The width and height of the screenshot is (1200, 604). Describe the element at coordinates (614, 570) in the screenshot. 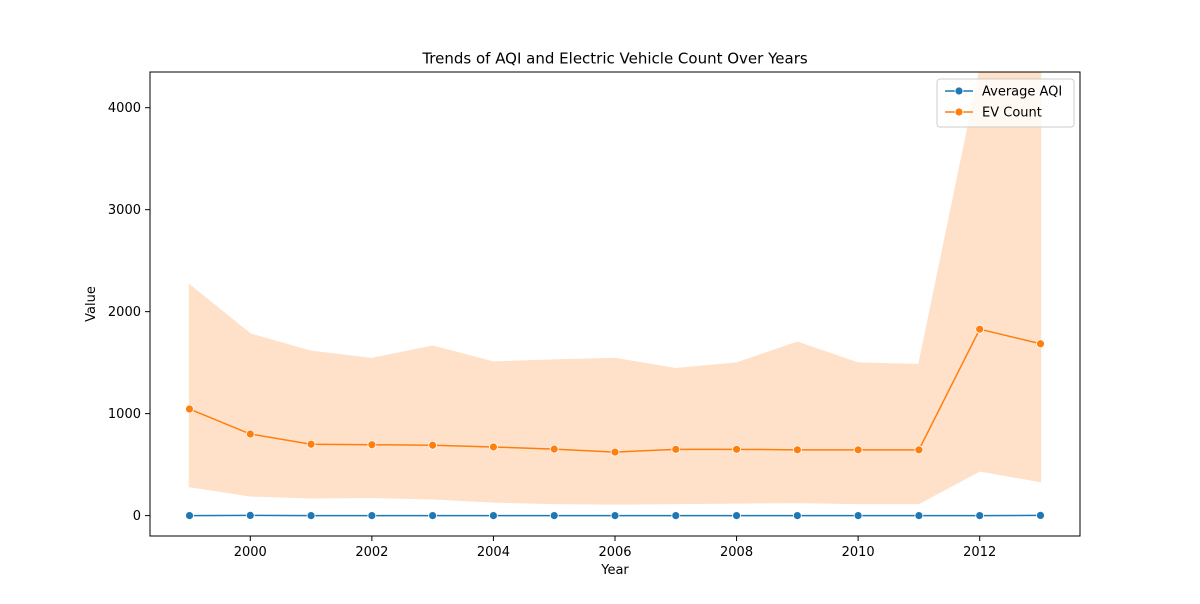

I see `x-axis-label: Year` at that location.